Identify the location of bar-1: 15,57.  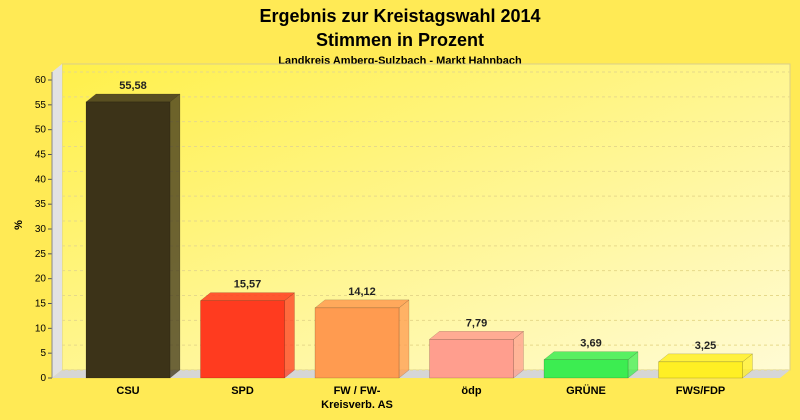
(247, 329).